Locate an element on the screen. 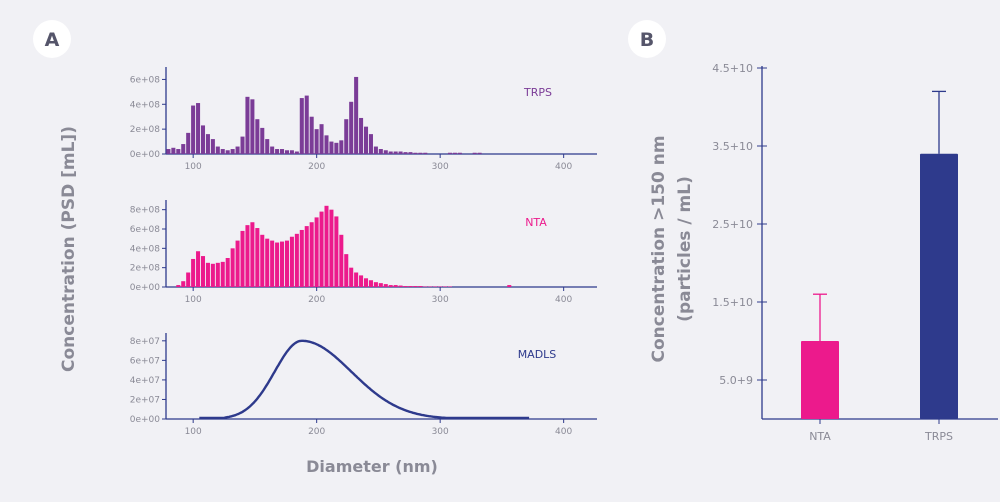  trps-histogram: 0e+00 2e+08 4e+08 6e+08 100 200 300 400 TRPS is located at coordinates (363, 119).